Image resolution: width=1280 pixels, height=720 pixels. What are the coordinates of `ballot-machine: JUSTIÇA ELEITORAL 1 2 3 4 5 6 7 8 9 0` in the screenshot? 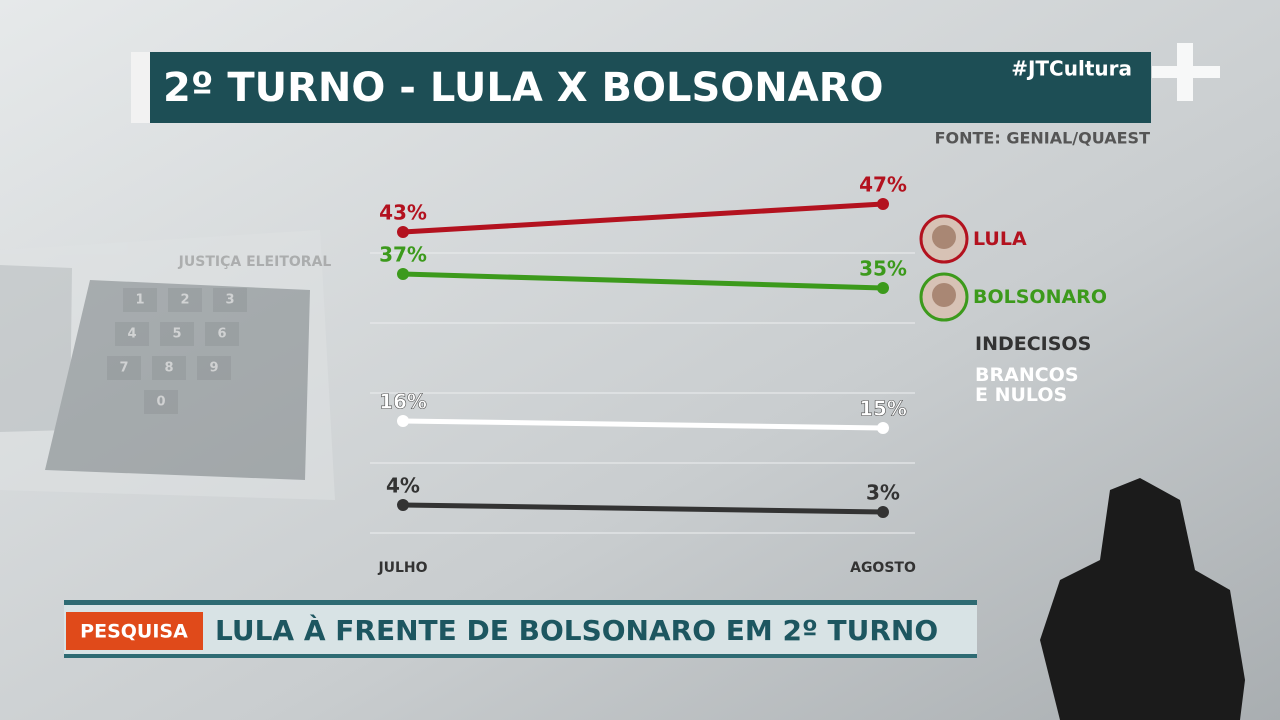 It's located at (167, 365).